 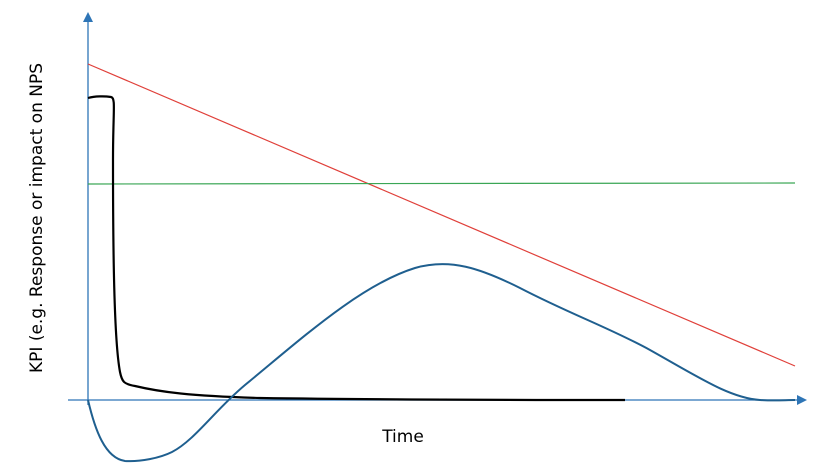 What do you see at coordinates (37, 218) in the screenshot?
I see `y-axis-label: KPI (e.g. Response or impact on NPS` at bounding box center [37, 218].